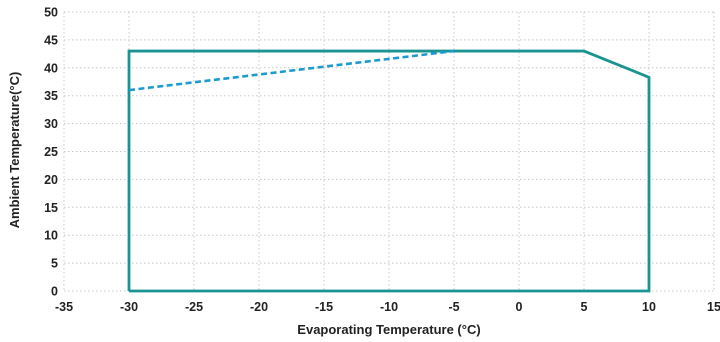  Describe the element at coordinates (51, 236) in the screenshot. I see `y-tick-label: 10` at that location.